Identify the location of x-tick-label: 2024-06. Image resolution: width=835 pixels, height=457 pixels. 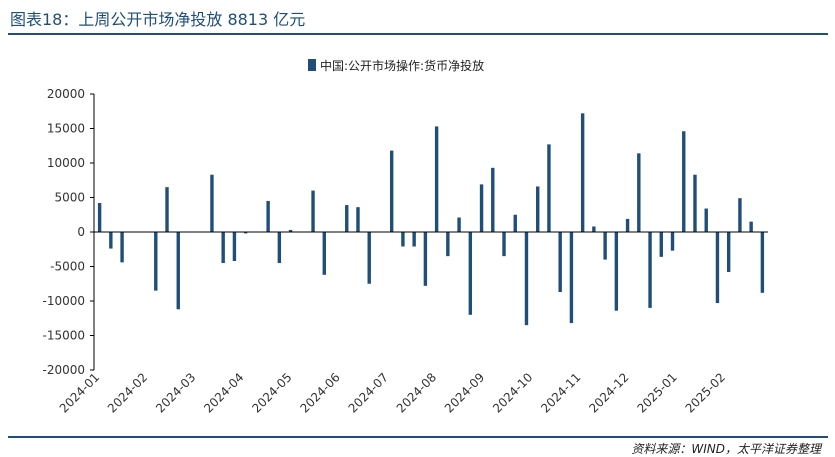
(319, 392).